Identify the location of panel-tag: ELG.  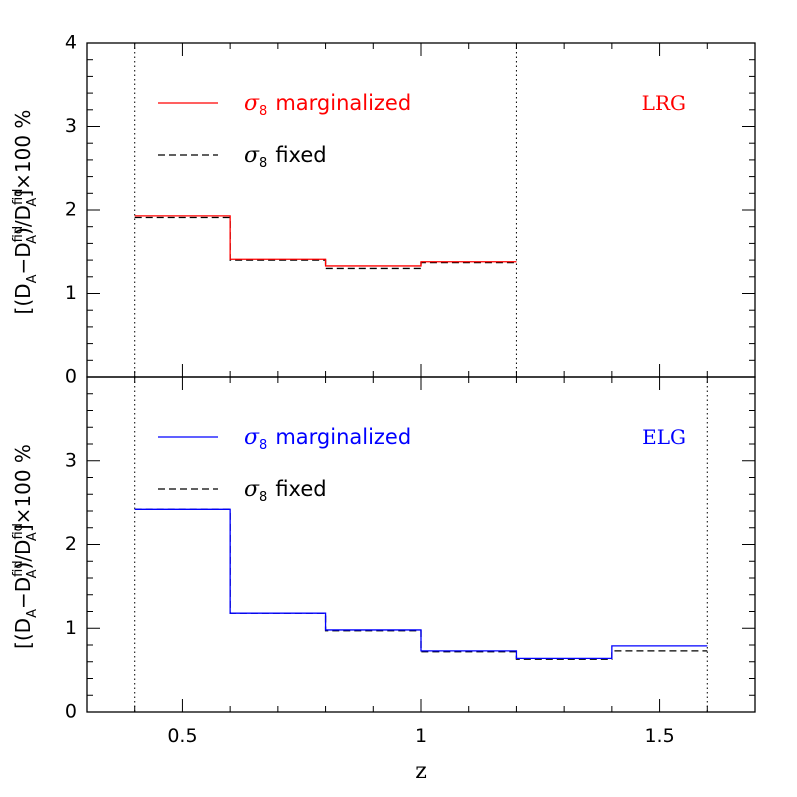
(664, 437).